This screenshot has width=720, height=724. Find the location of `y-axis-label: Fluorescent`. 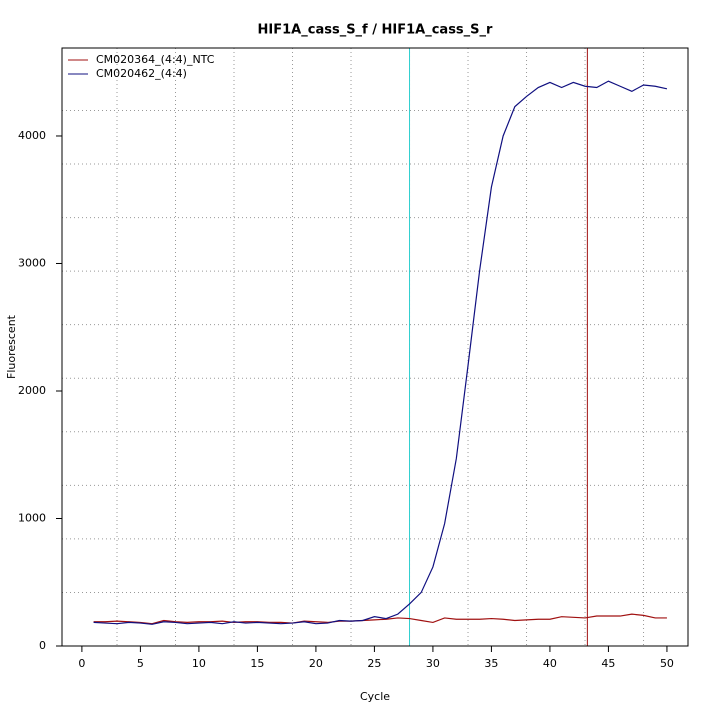

y-axis-label: Fluorescent is located at coordinates (11, 346).